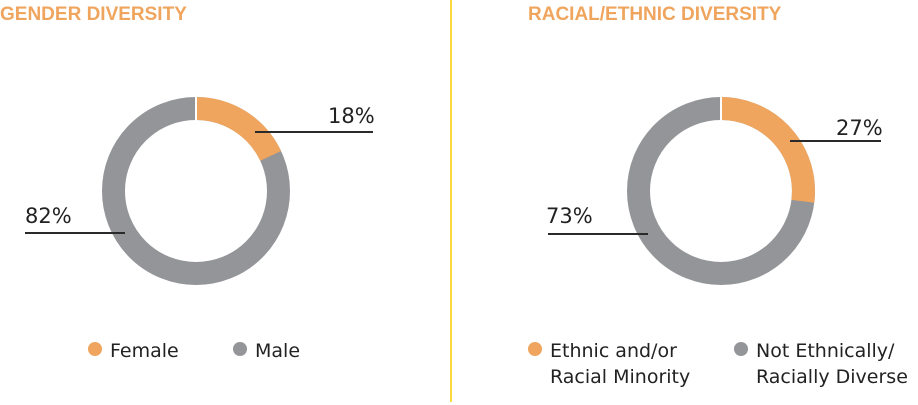 The width and height of the screenshot is (918, 405). Describe the element at coordinates (741, 349) in the screenshot. I see `non-minority-dot-icon` at that location.